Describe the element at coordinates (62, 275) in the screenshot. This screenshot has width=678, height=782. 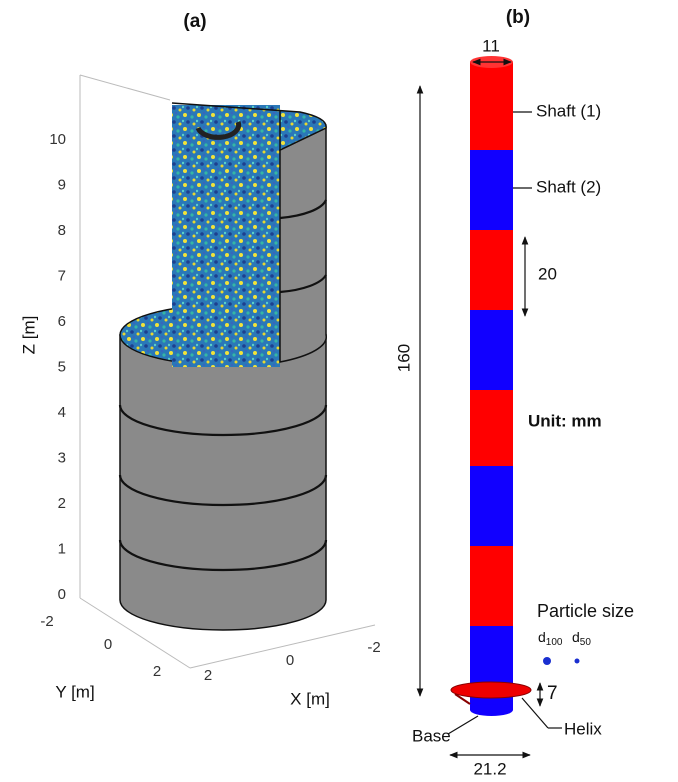
I see `z-tick-label: 7` at that location.